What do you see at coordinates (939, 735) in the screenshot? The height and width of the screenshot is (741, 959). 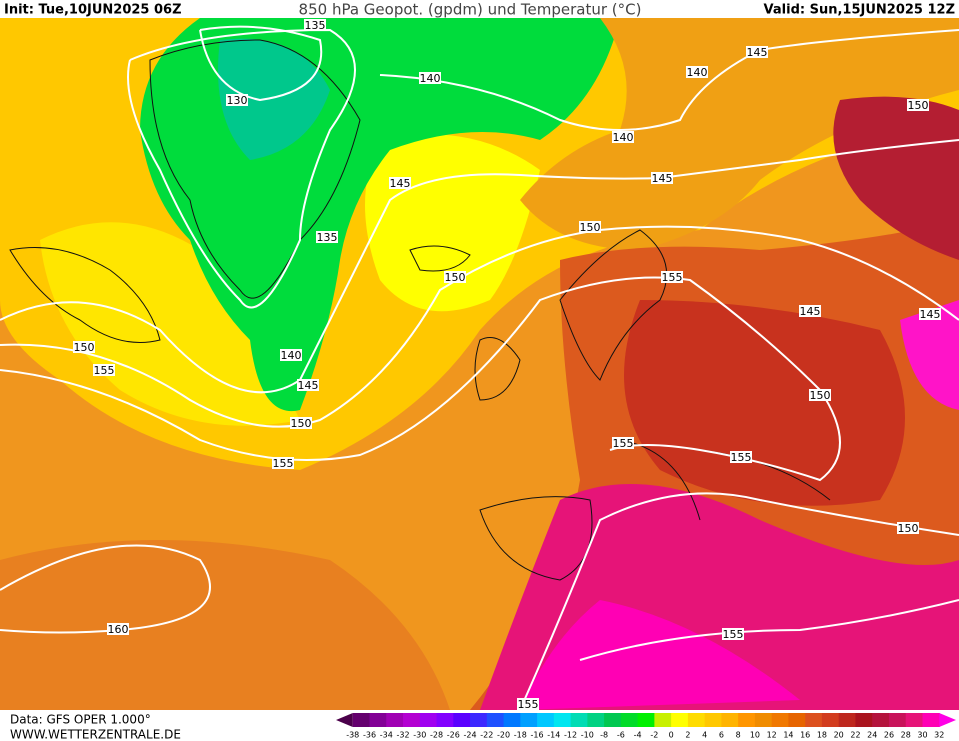 I see `colorbar-label: 32` at bounding box center [939, 735].